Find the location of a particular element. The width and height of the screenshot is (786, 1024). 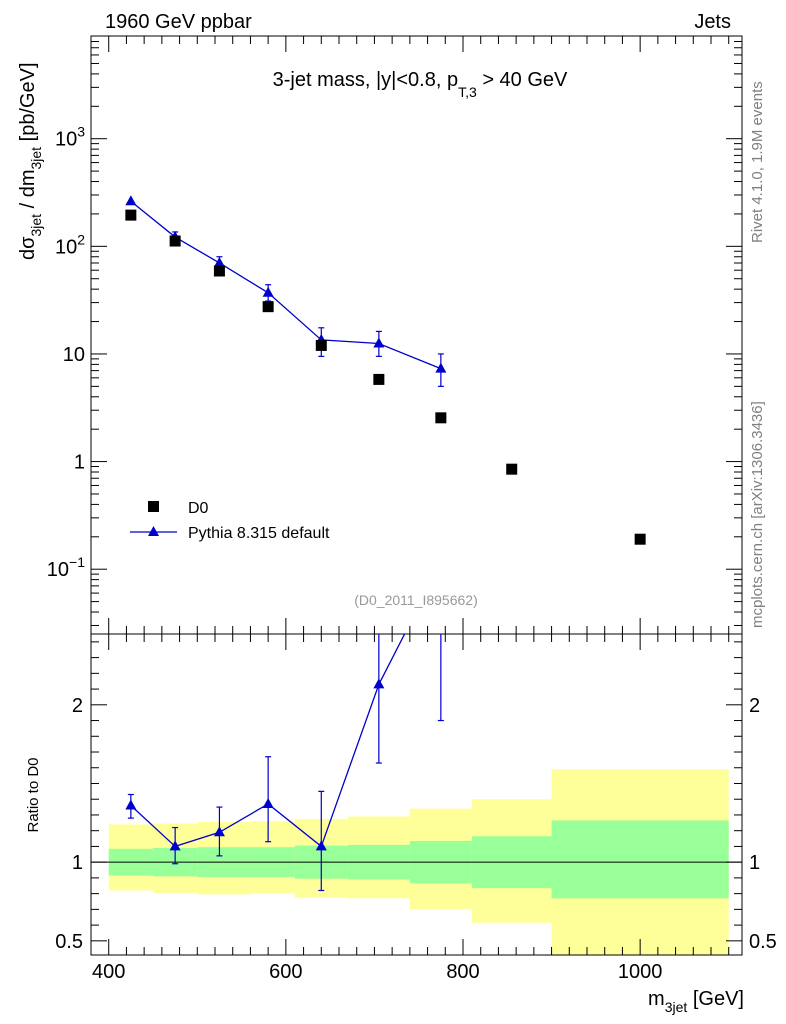

main-ytick-label: 10 is located at coordinates (74, 355).